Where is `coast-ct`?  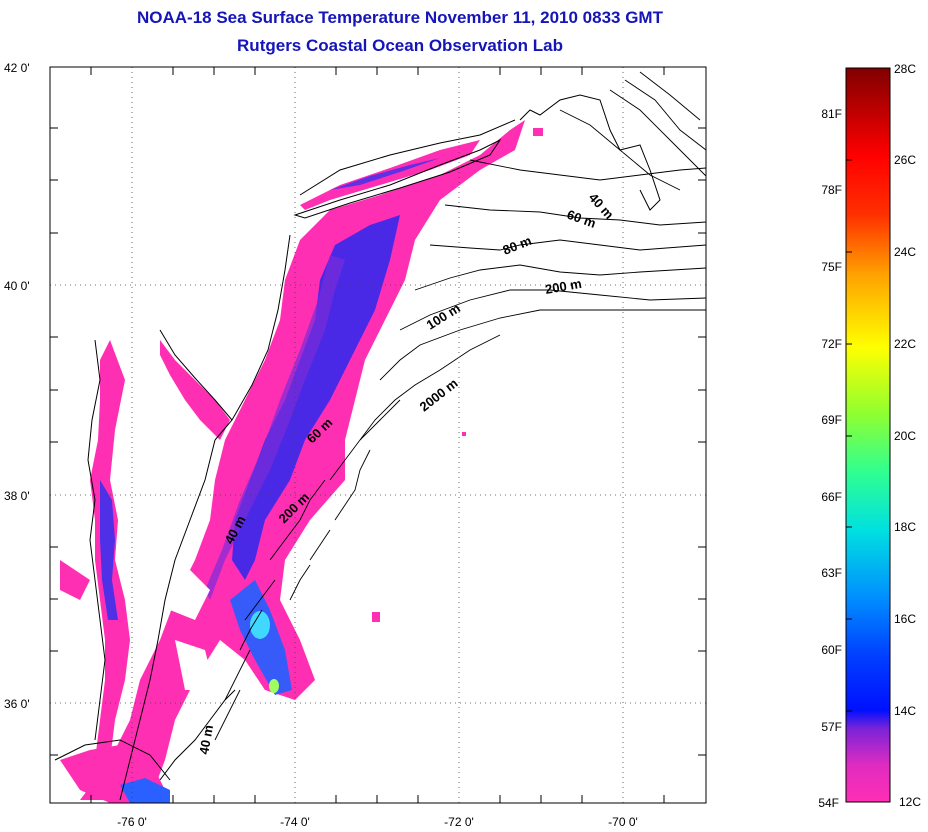 coast-ct is located at coordinates (407, 157).